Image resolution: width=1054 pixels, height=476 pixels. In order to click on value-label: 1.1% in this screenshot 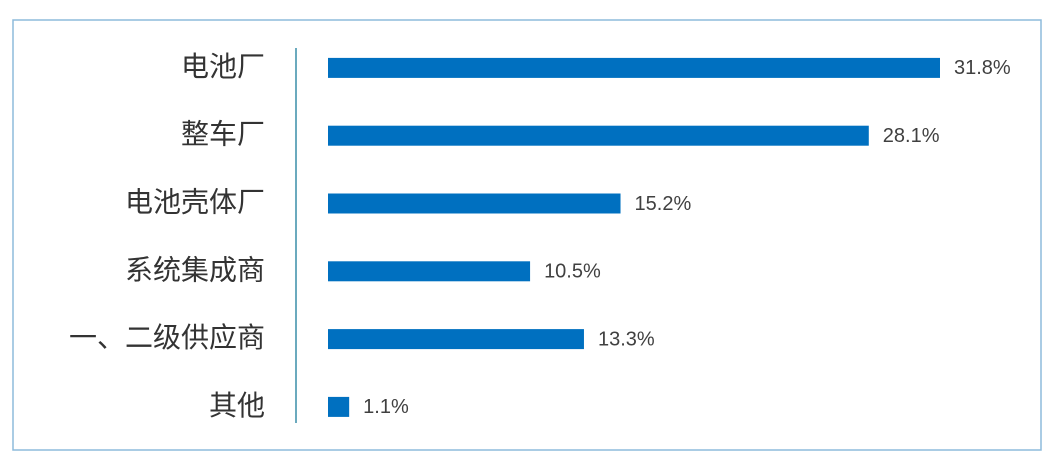, I will do `click(386, 407)`.